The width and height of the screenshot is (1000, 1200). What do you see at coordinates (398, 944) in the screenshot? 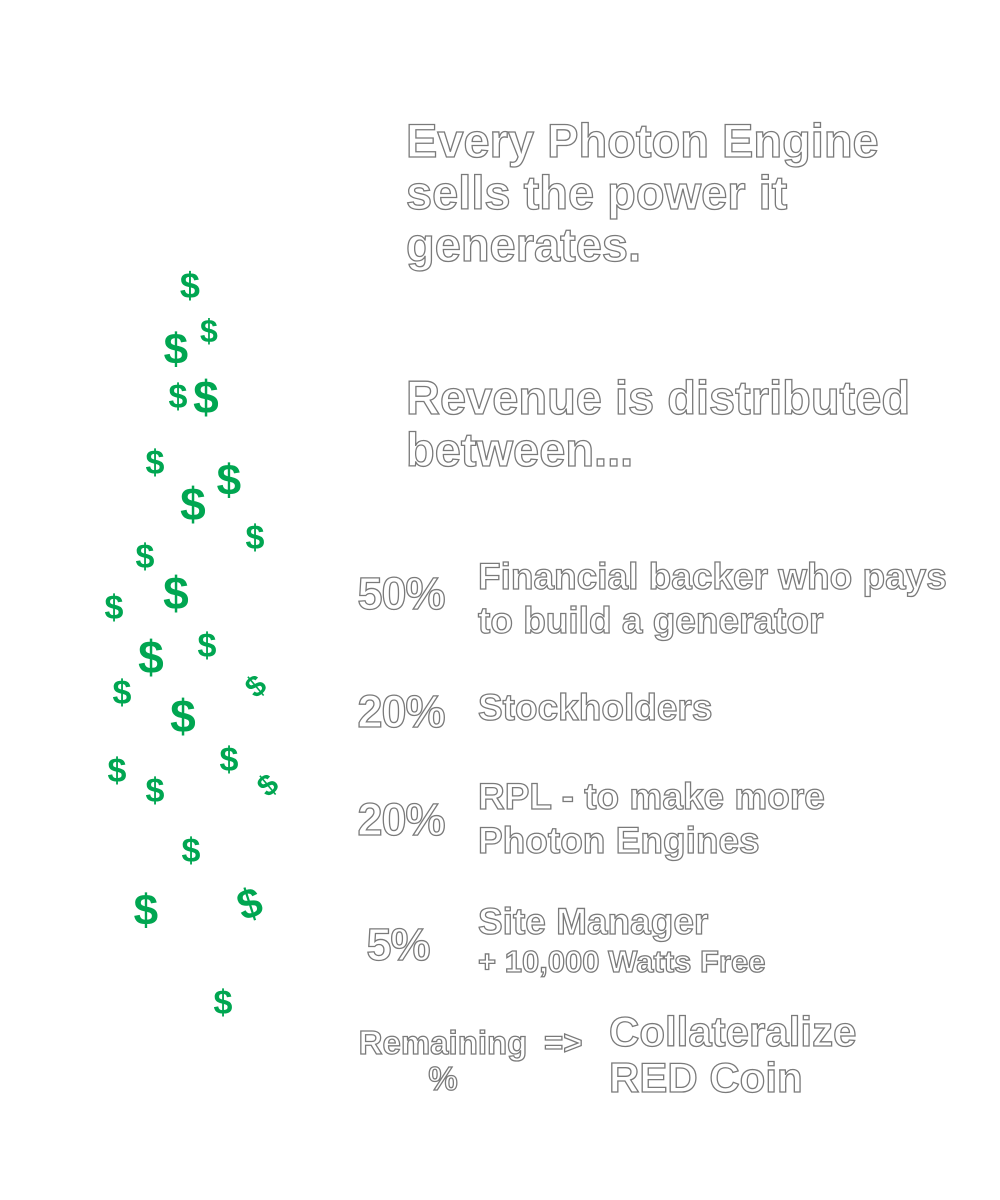
I see `percent-site-manager: 5%` at bounding box center [398, 944].